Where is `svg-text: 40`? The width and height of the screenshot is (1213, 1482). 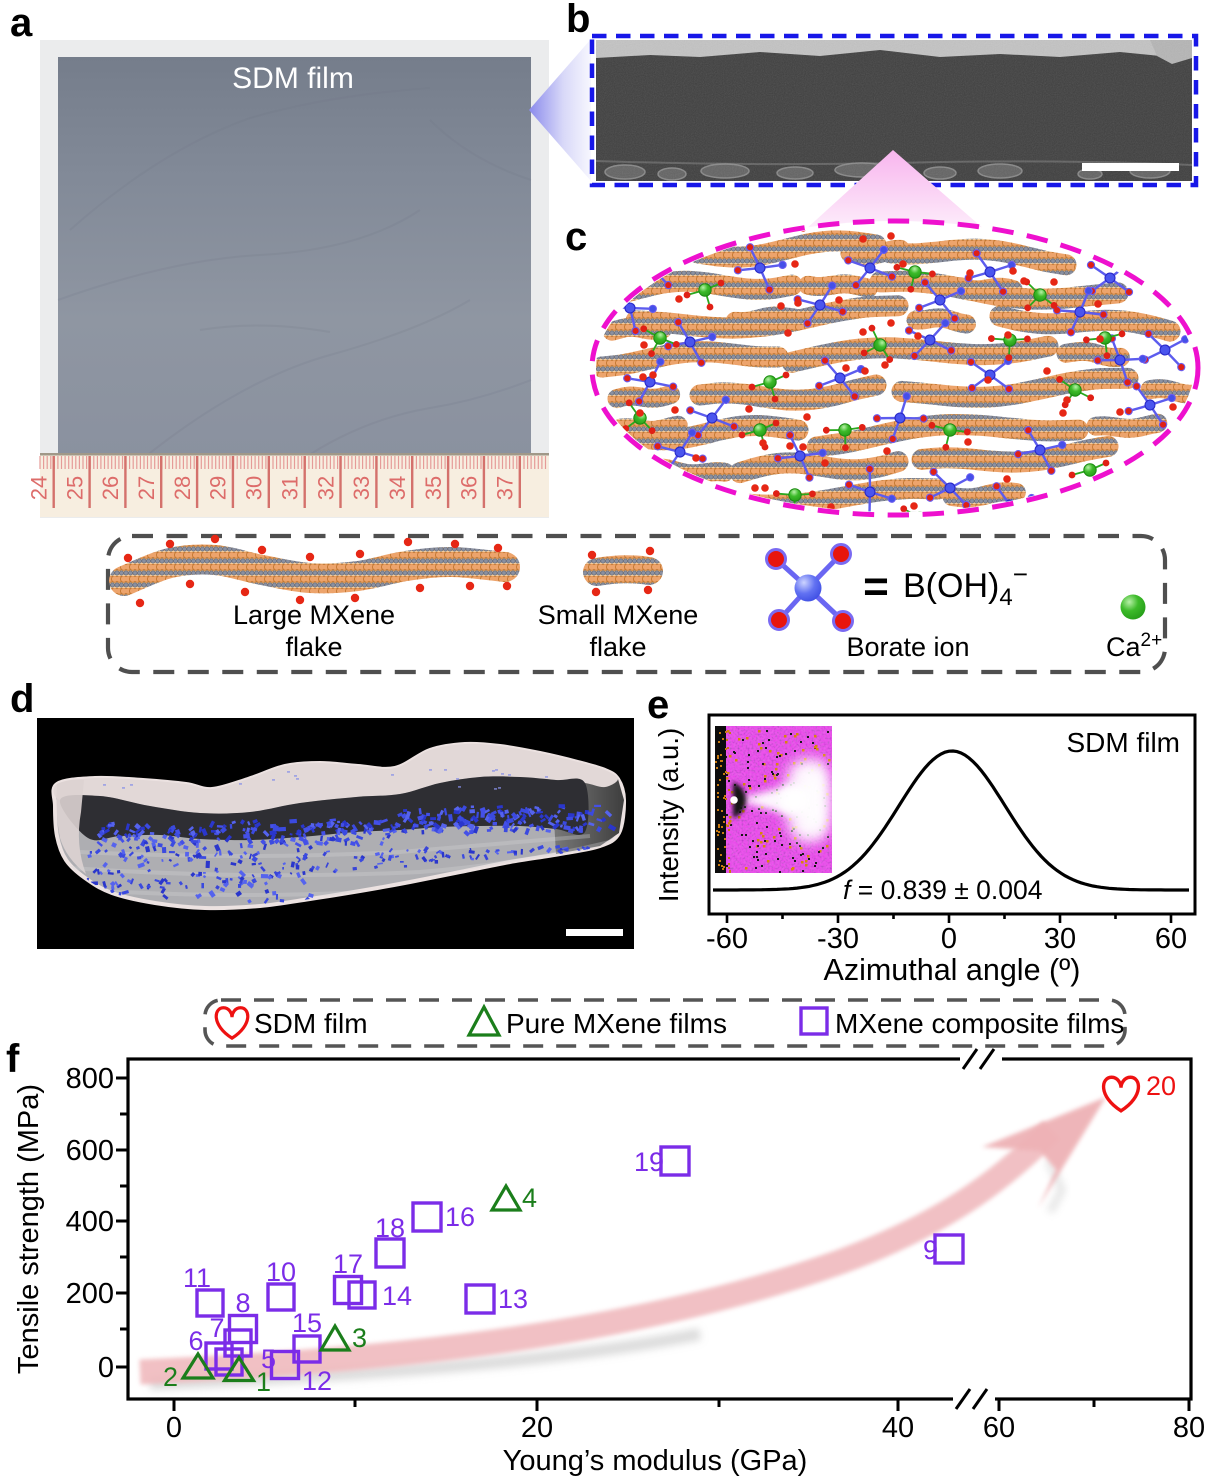
svg-text: 40 is located at coordinates (898, 1428).